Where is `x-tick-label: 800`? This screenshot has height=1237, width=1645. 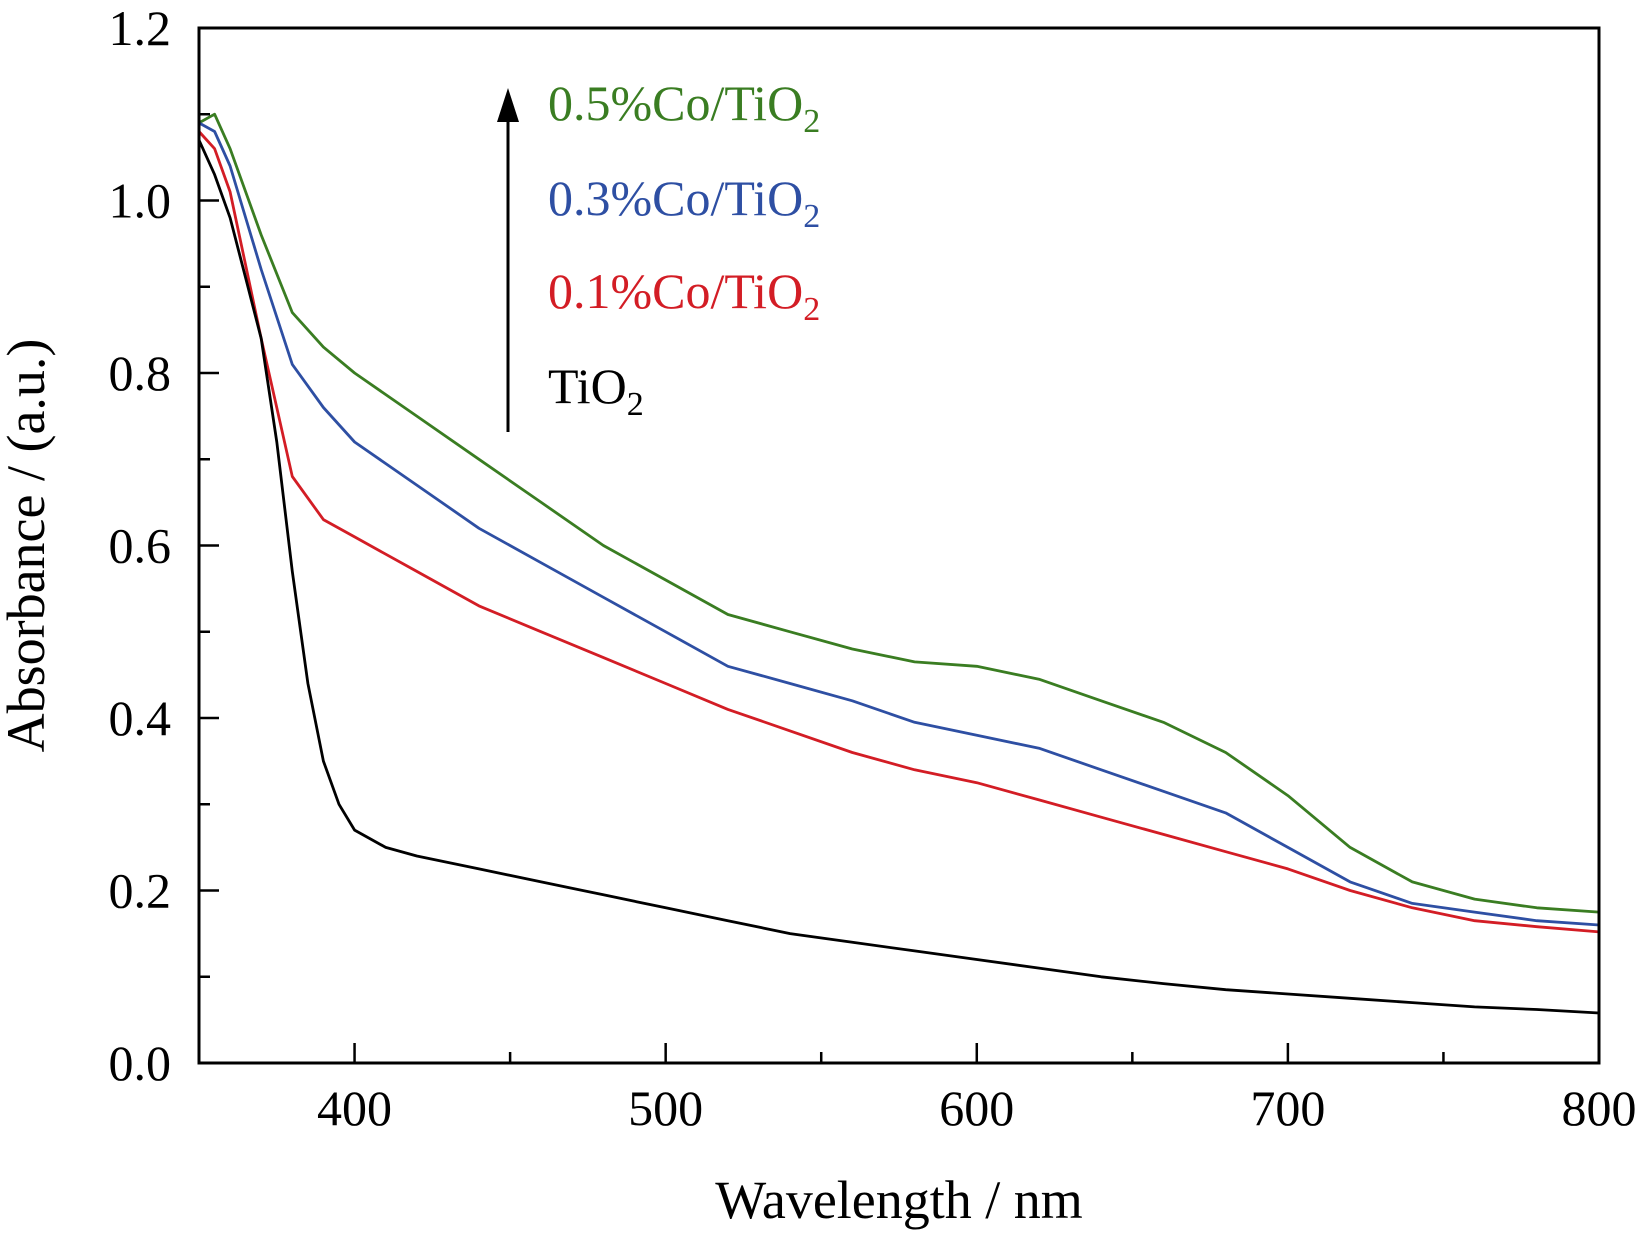
x-tick-label: 800 is located at coordinates (1599, 1108).